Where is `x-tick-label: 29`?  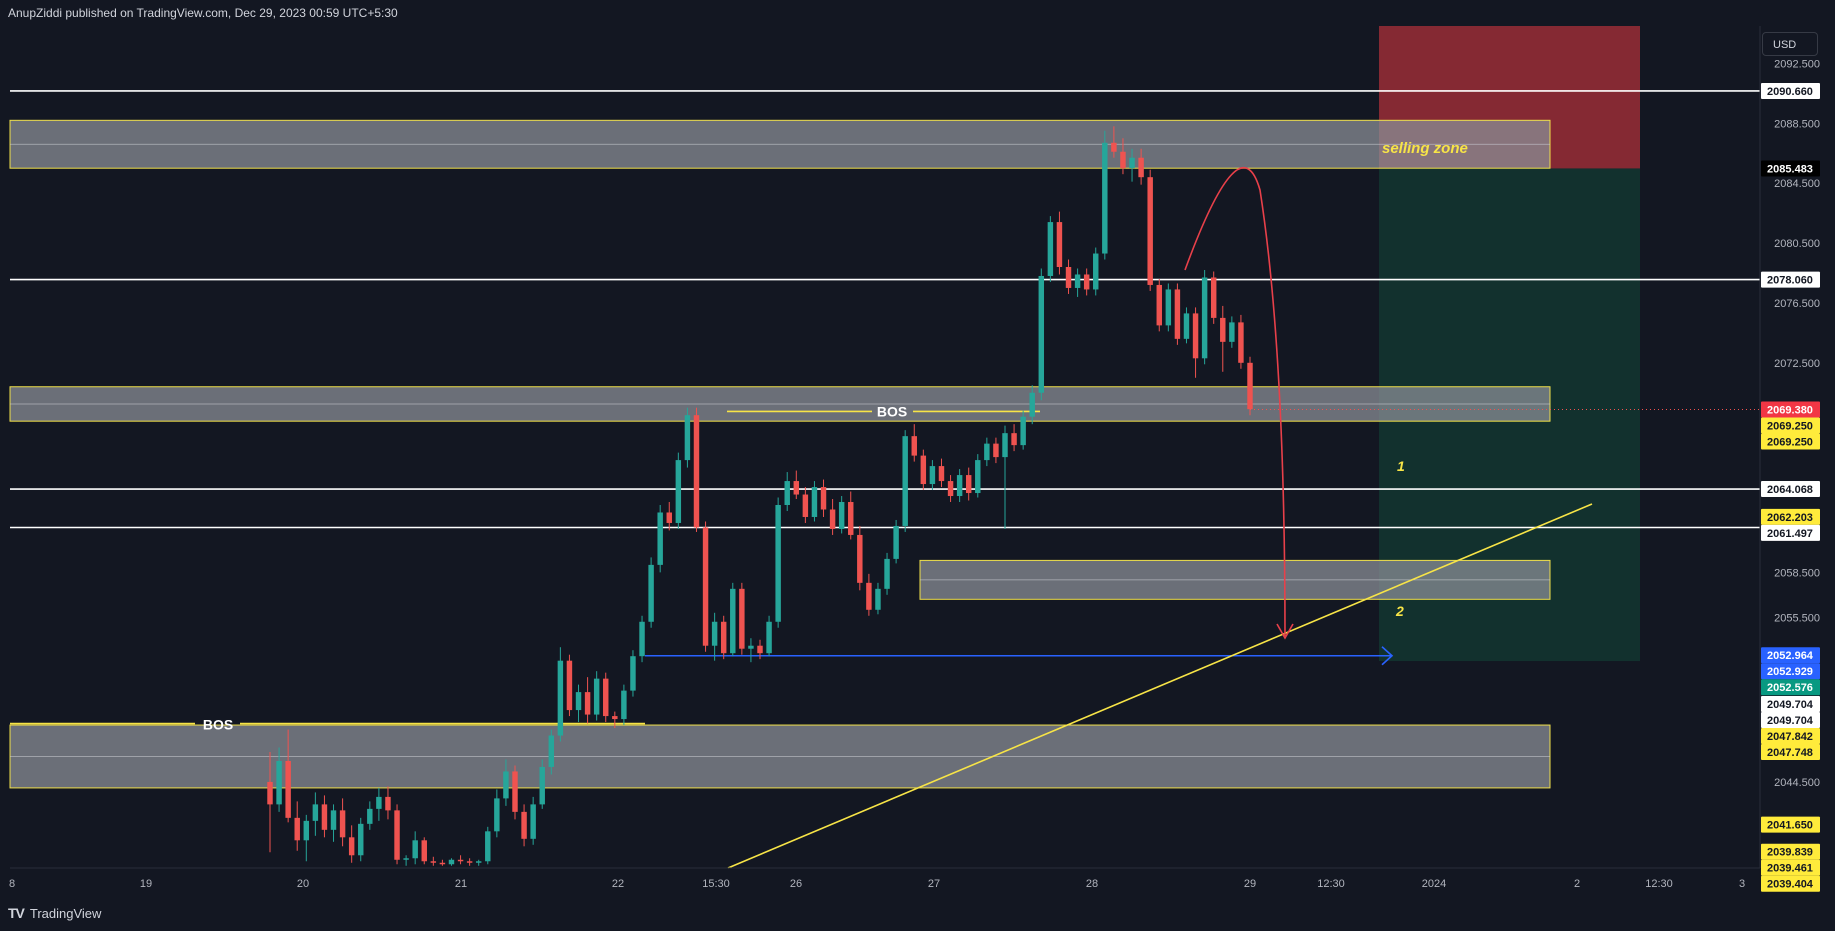
x-tick-label: 29 is located at coordinates (1250, 884).